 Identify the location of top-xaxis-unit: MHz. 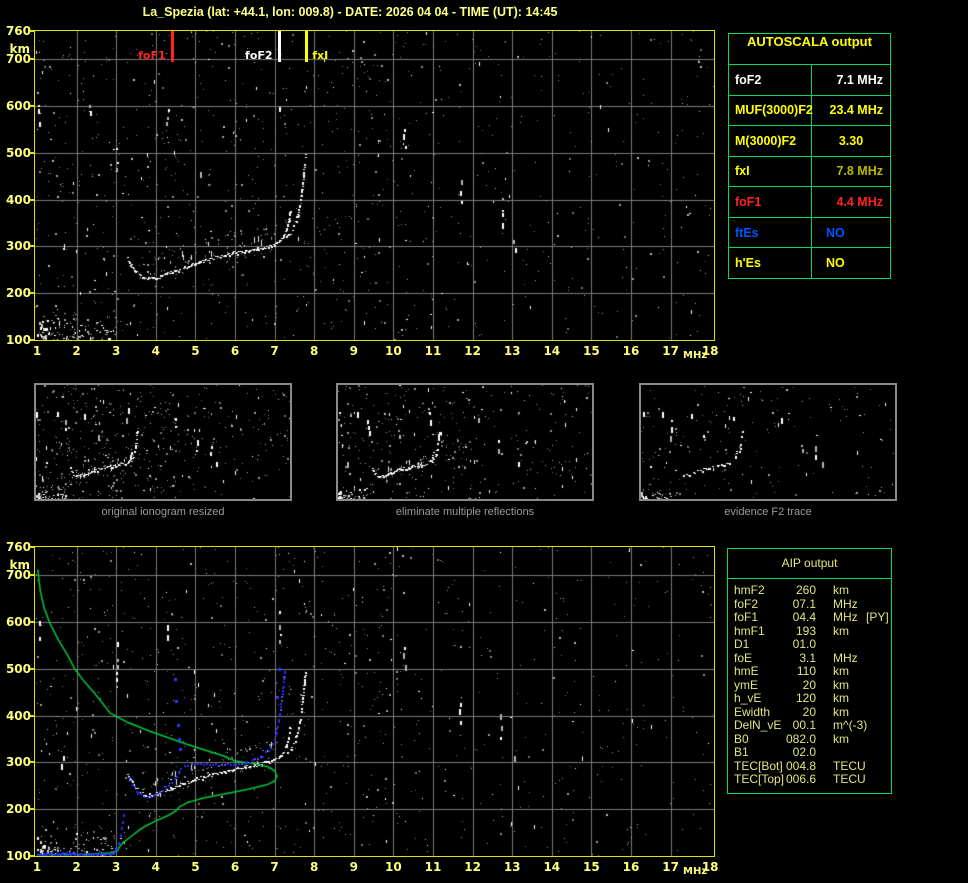
(695, 355).